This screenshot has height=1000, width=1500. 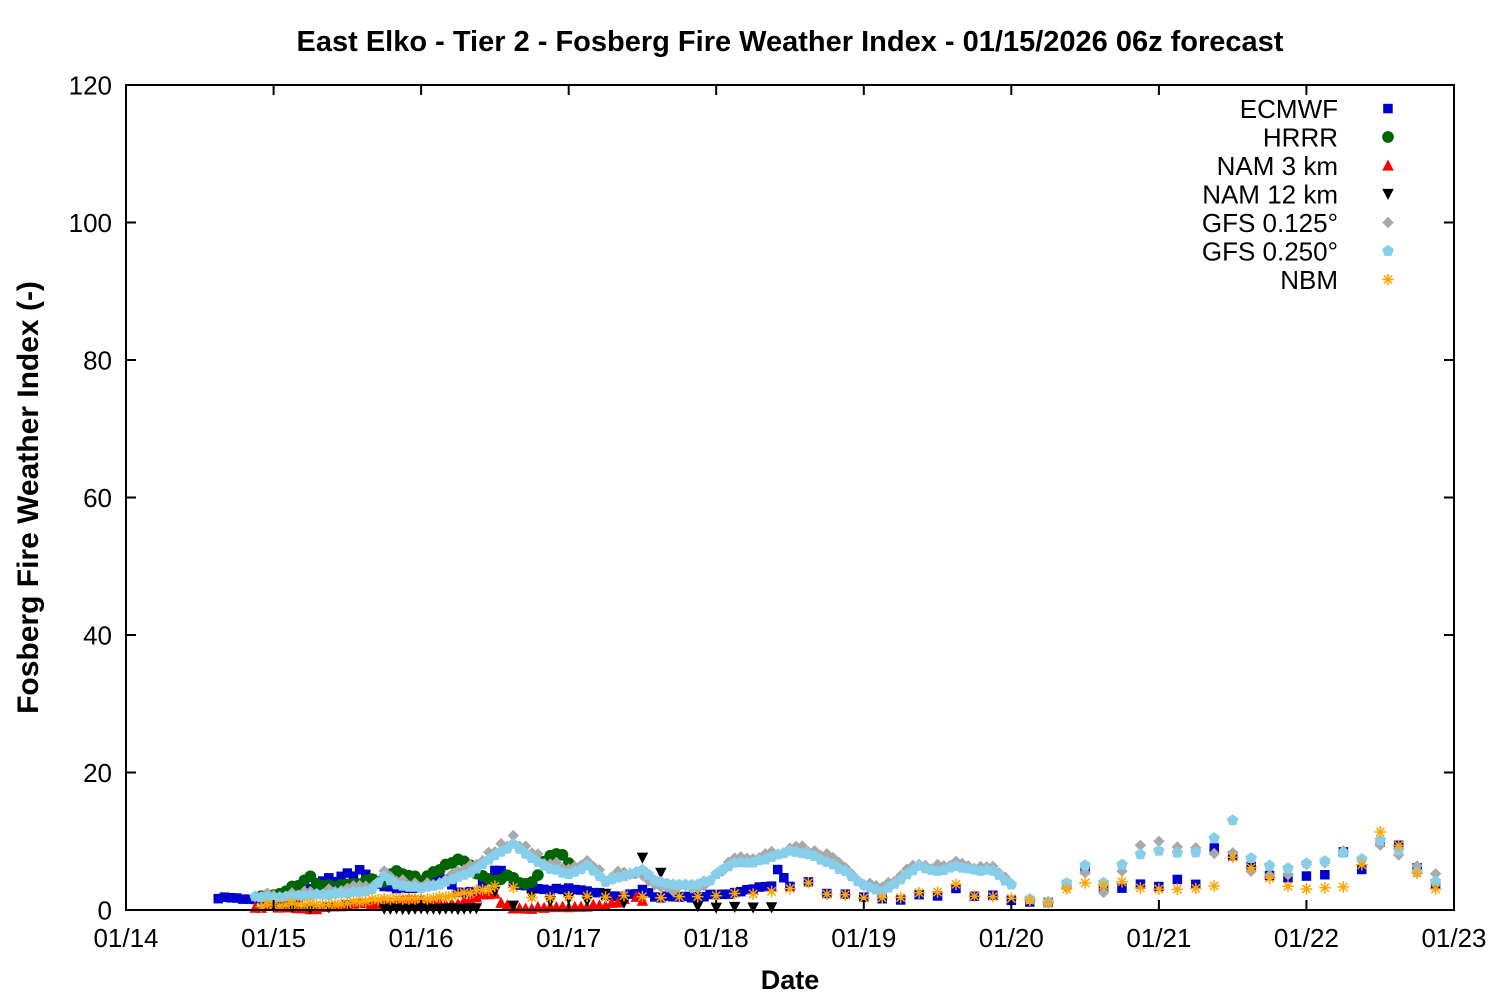 I want to click on svg-text: 120, so click(x=90, y=86).